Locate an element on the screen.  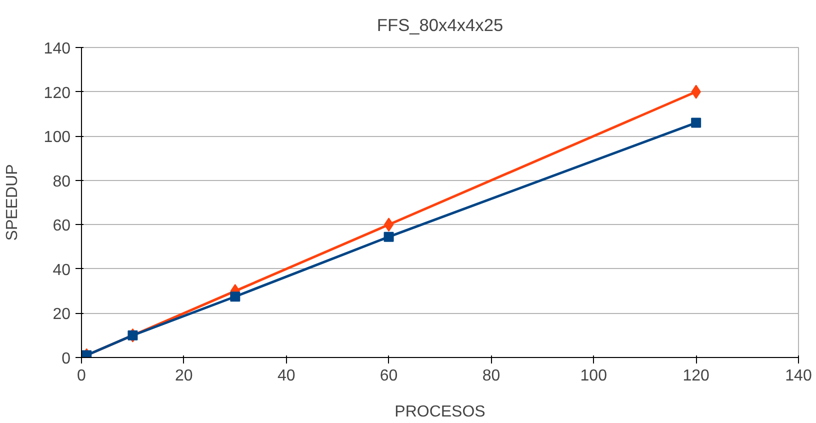
y-tick-label: 0 is located at coordinates (66, 359).